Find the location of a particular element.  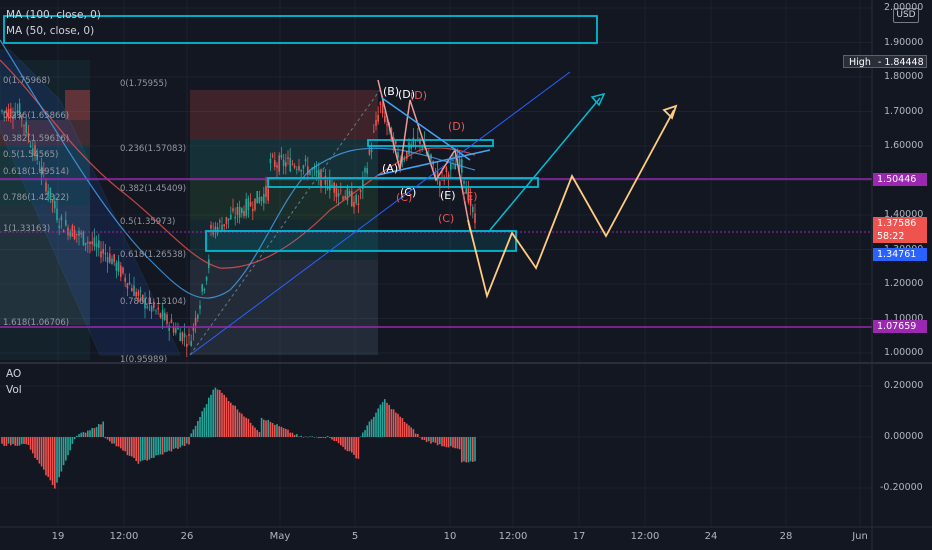

legend-ao: AO is located at coordinates (14, 374).